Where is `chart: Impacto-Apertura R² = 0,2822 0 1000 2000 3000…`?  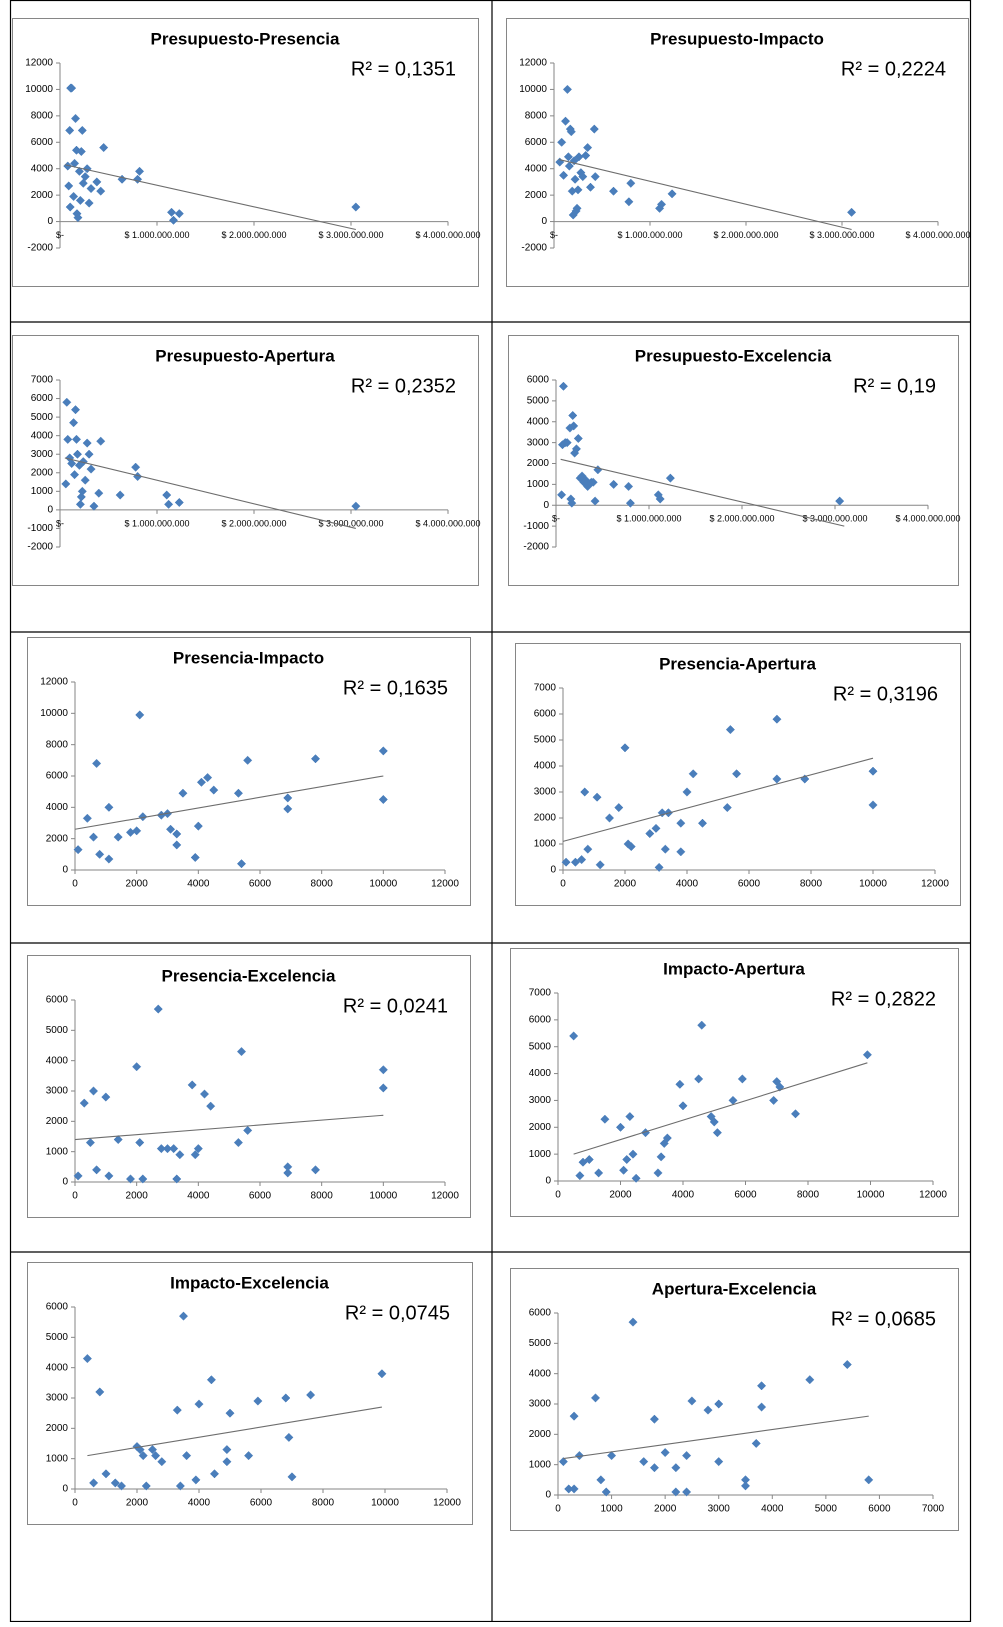
chart: Impacto-Apertura R² = 0,2822 0 1000 2000 3000… is located at coordinates (734, 1082).